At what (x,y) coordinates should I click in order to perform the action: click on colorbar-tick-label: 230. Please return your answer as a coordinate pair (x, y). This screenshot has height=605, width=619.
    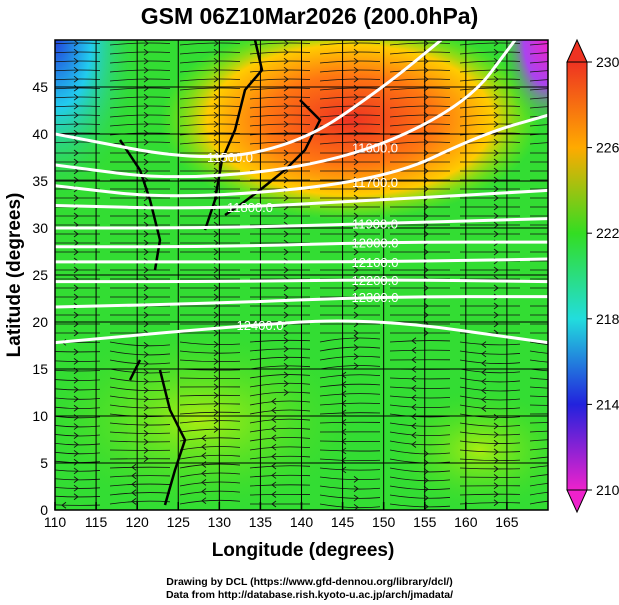
    Looking at the image, I should click on (607, 62).